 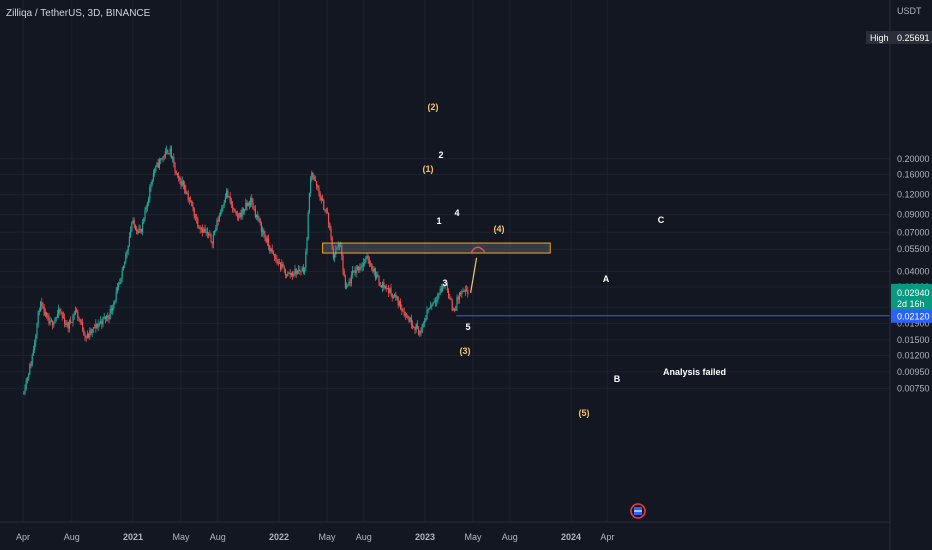 I want to click on projection-line, so click(x=474, y=275).